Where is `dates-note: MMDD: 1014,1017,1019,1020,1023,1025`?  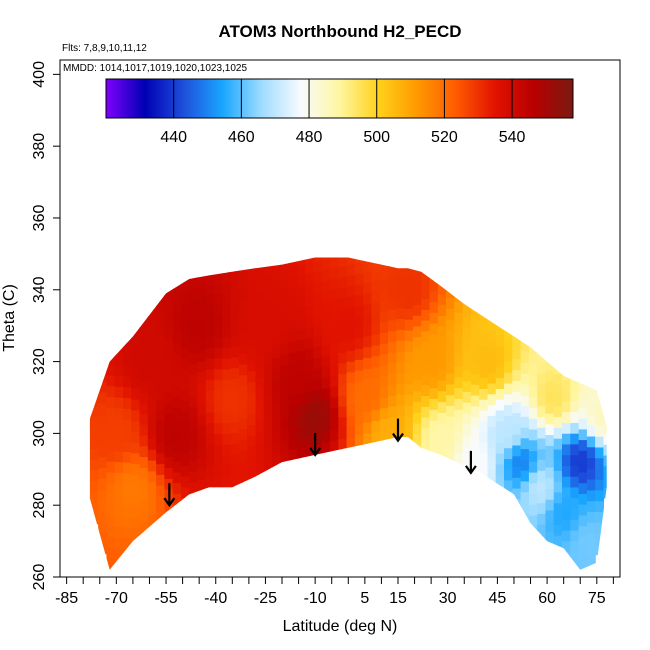
dates-note: MMDD: 1014,1017,1019,1020,1023,1025 is located at coordinates (155, 68).